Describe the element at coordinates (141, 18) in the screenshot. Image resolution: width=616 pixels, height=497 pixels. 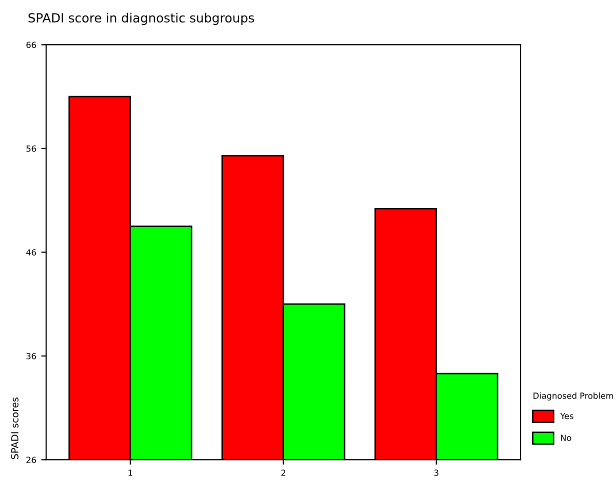
I see `chart-title: SPADI score in diagnostic subgroups` at that location.